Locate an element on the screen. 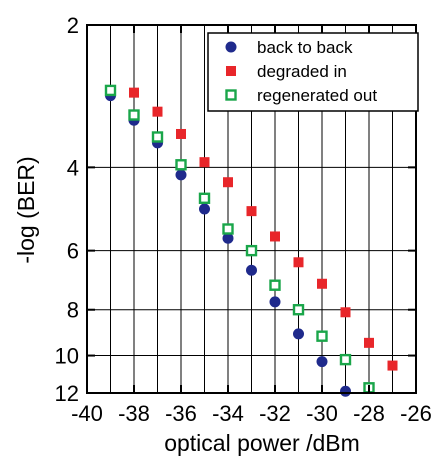 The height and width of the screenshot is (459, 440). y-tick-label: 8 is located at coordinates (73, 310).